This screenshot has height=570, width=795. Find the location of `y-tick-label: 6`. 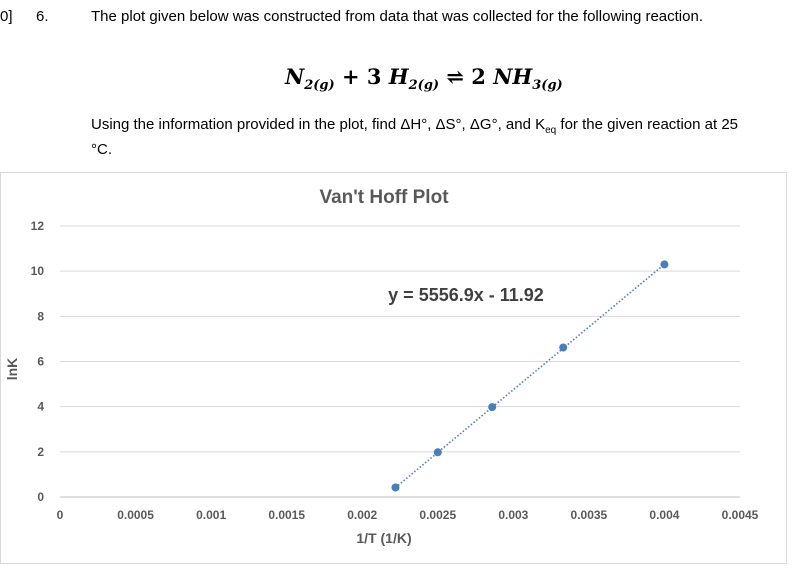

y-tick-label: 6 is located at coordinates (40, 362).